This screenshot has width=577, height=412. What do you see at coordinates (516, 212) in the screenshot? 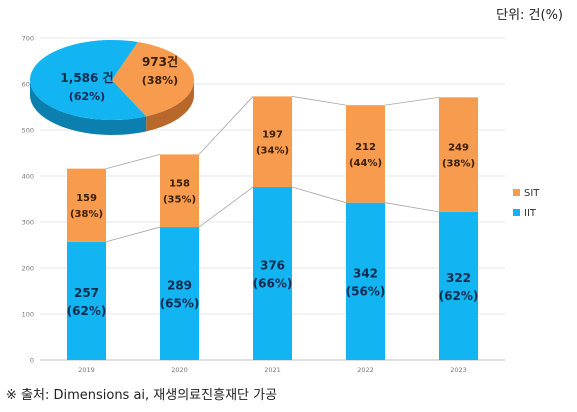
I see `legend-swatch-iit` at bounding box center [516, 212].